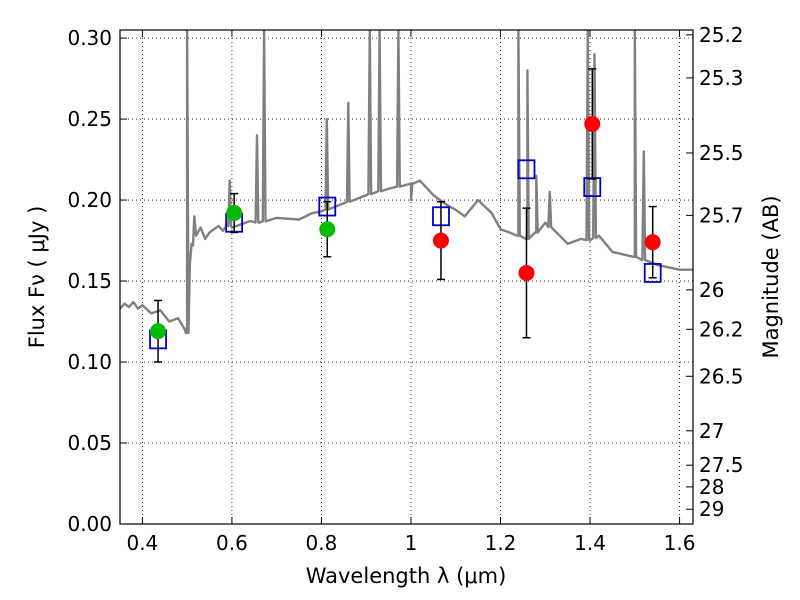 This screenshot has width=800, height=600. What do you see at coordinates (680, 543) in the screenshot?
I see `x-tick-label: 1.6` at bounding box center [680, 543].